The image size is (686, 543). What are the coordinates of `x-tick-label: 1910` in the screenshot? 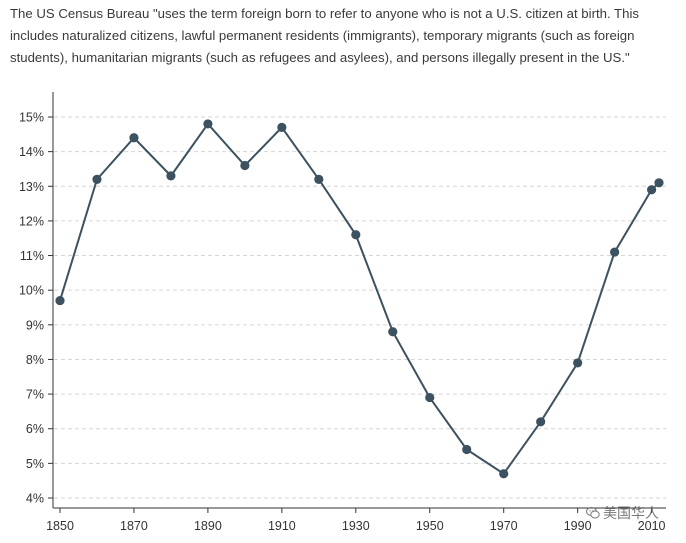 It's located at (282, 526).